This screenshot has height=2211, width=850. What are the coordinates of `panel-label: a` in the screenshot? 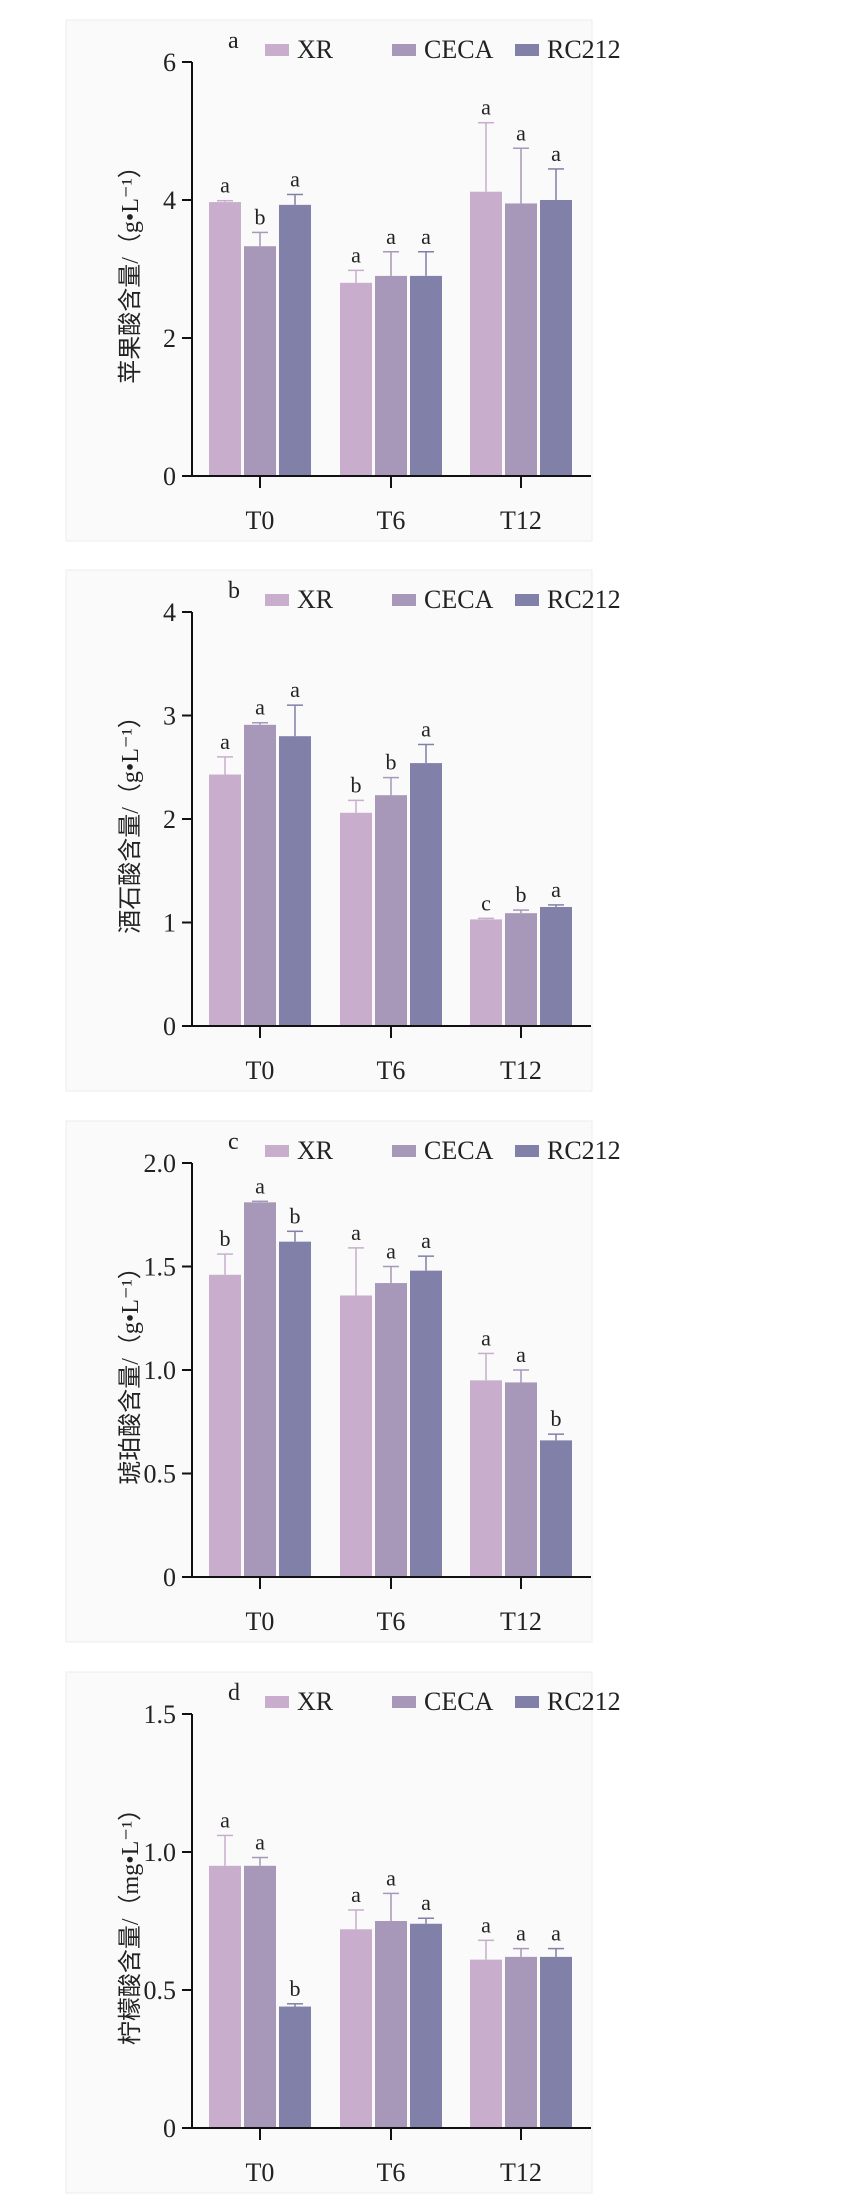 It's located at (233, 41).